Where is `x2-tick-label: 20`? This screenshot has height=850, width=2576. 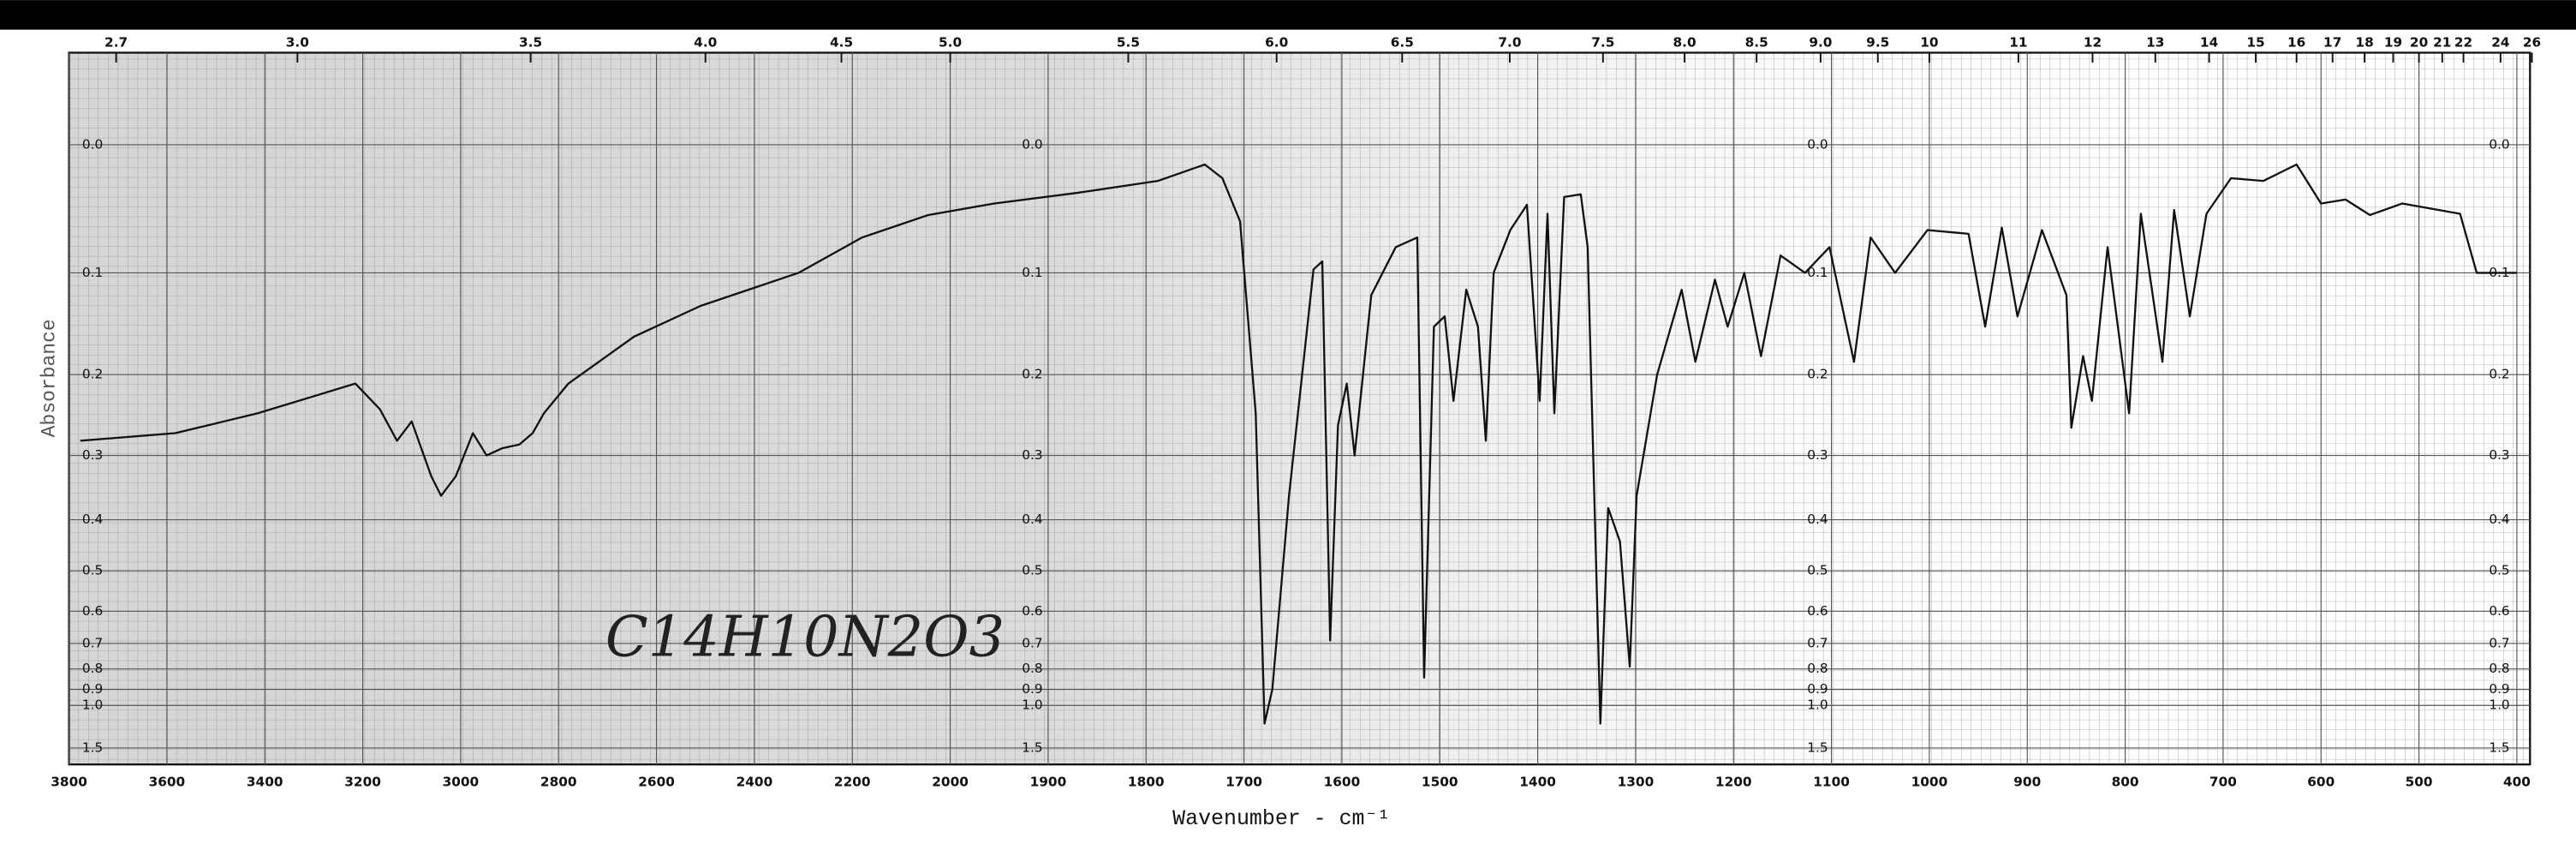
x2-tick-label: 20 is located at coordinates (2419, 42).